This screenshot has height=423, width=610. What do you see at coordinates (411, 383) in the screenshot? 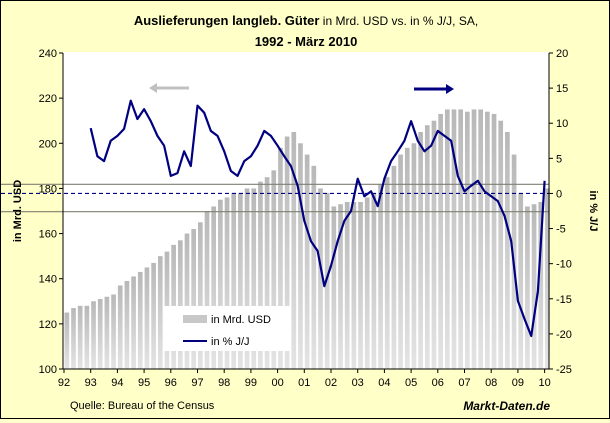
I see `x-tick-label: 05` at bounding box center [411, 383].